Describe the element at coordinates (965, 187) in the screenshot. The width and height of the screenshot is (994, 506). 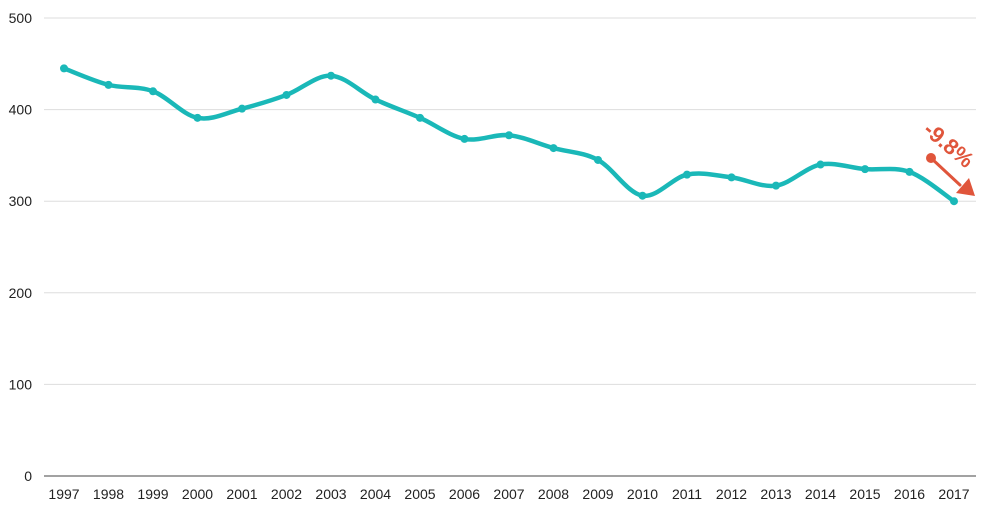
I see `arrow-head-icon` at that location.